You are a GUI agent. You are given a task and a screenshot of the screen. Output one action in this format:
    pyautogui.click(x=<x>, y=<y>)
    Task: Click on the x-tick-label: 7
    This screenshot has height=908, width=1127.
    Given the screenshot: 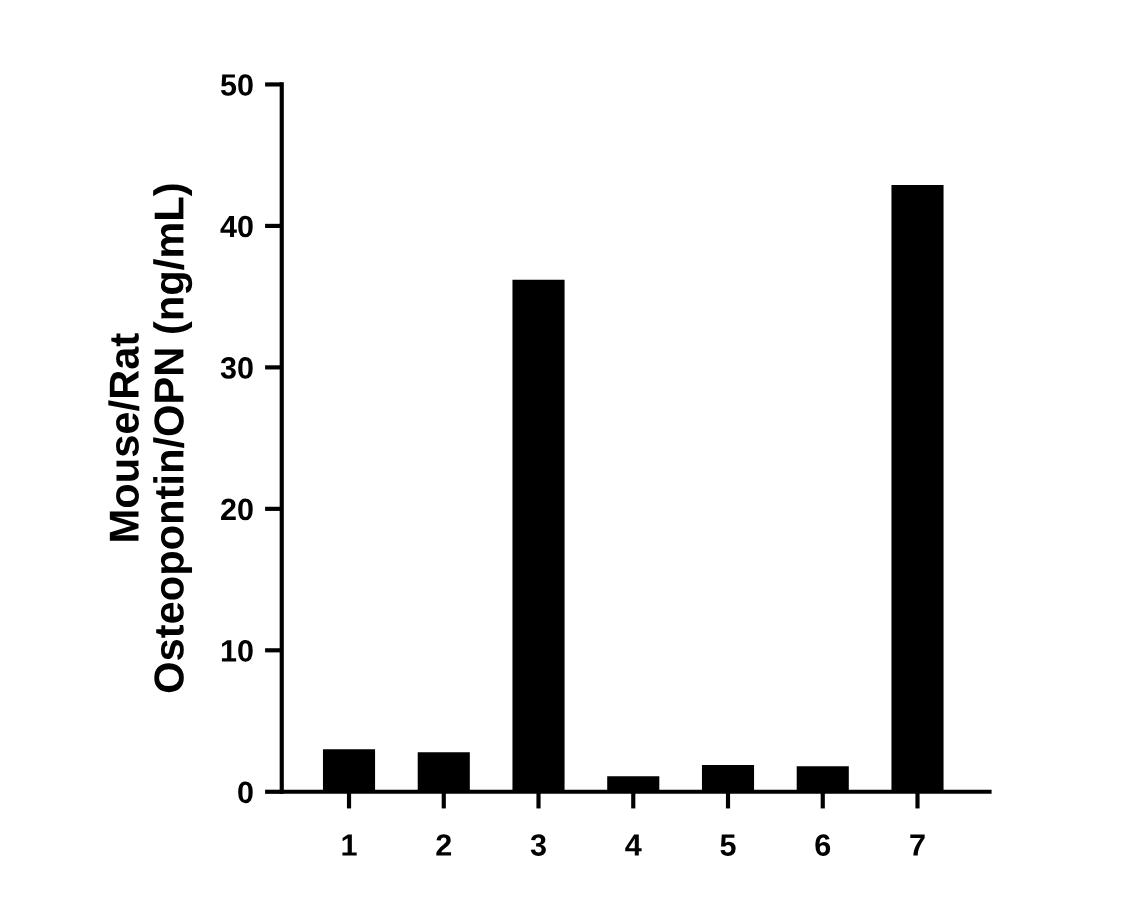 What is the action you would take?
    pyautogui.click(x=917, y=845)
    